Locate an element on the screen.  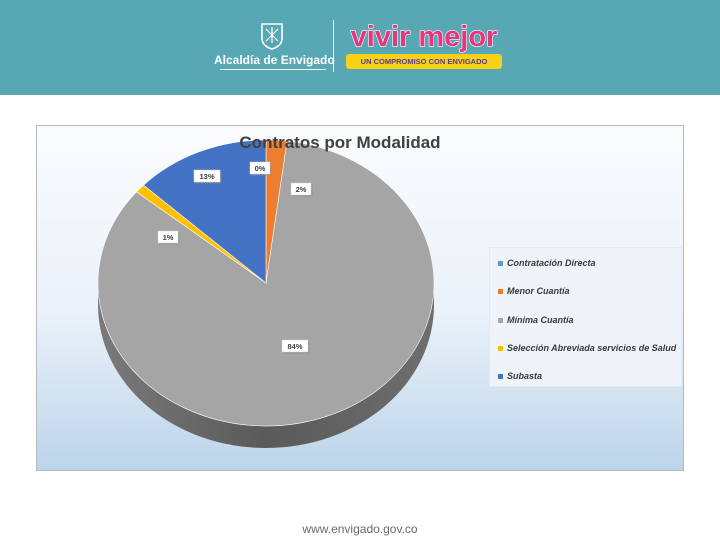
legend-label: Selección Abreviada servicios de Salud is located at coordinates (592, 347).